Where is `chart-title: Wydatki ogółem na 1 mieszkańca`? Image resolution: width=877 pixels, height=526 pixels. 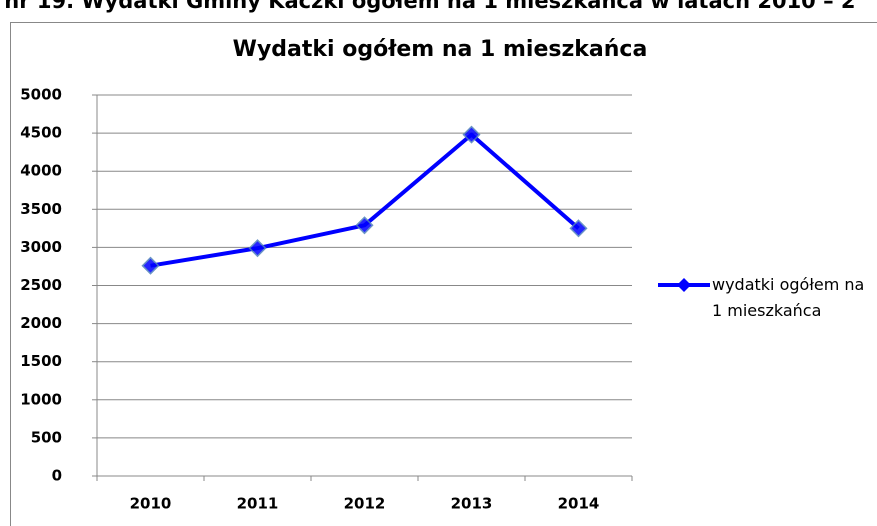
chart-title: Wydatki ogółem na 1 mieszkańca is located at coordinates (440, 49).